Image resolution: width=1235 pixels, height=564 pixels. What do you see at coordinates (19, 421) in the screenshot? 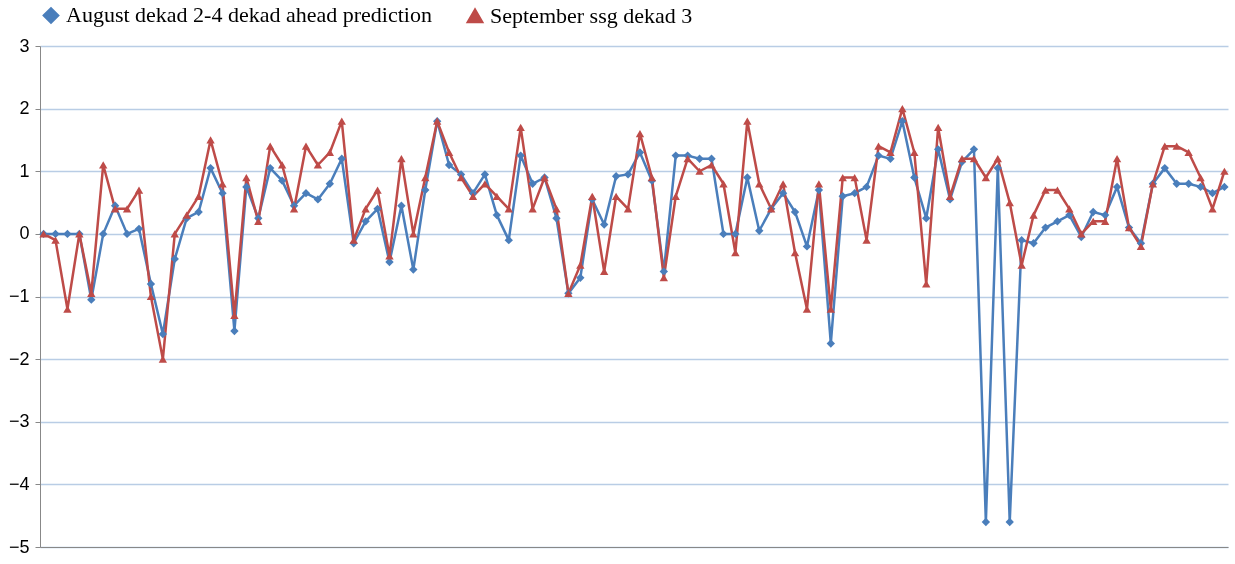
I see `y-tick-label: −3` at bounding box center [19, 421].